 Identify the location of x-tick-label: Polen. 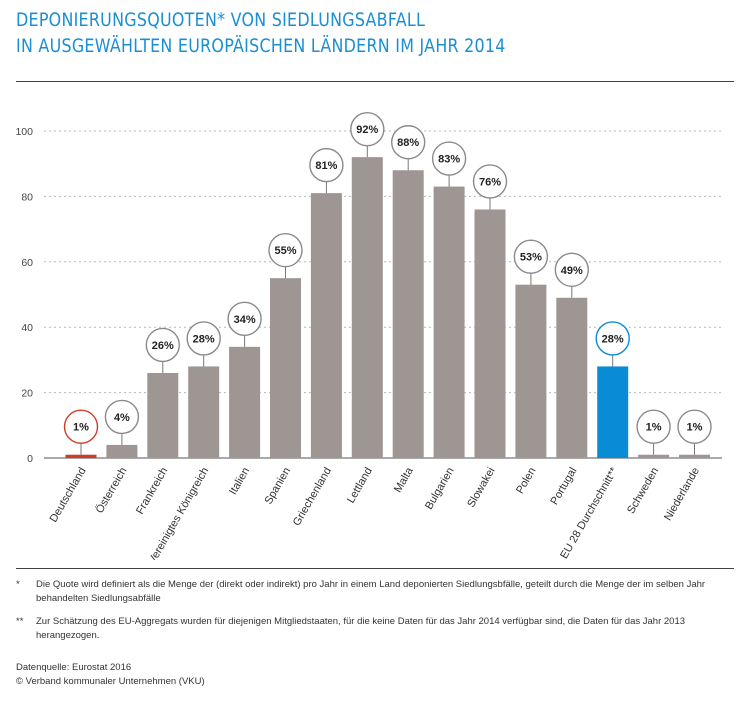
(526, 481).